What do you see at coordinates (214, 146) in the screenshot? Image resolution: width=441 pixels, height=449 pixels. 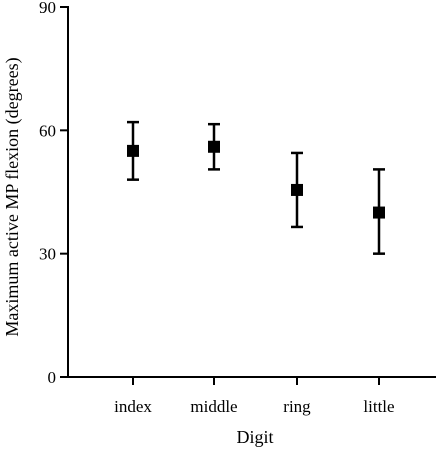 I see `data-point-middle` at bounding box center [214, 146].